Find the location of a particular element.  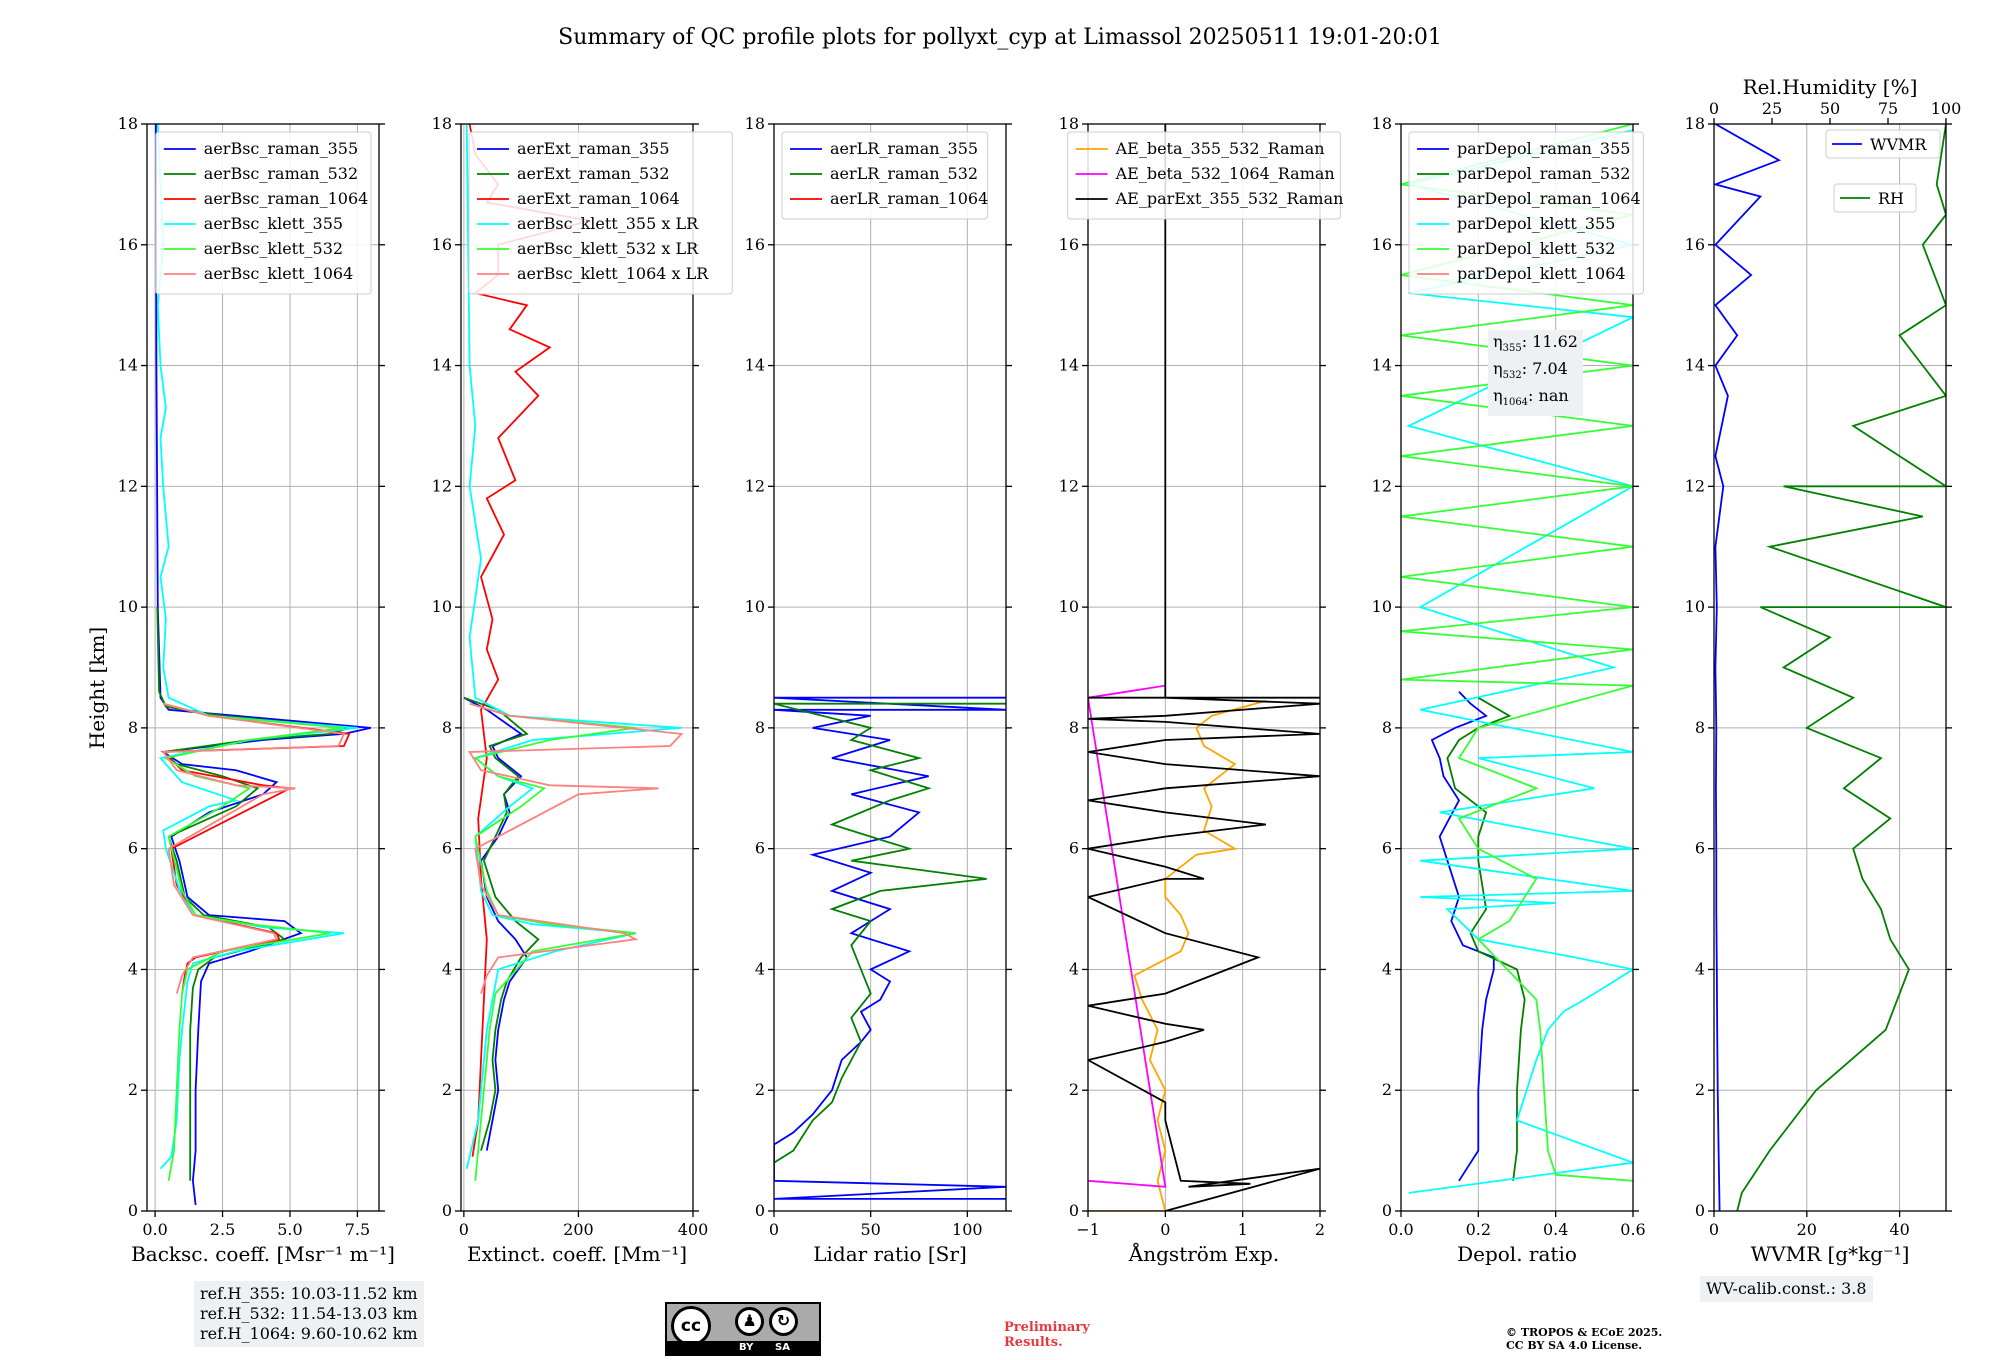

ref-height-355: ref.H_355: 10.03-11.52 km is located at coordinates (309, 1293).